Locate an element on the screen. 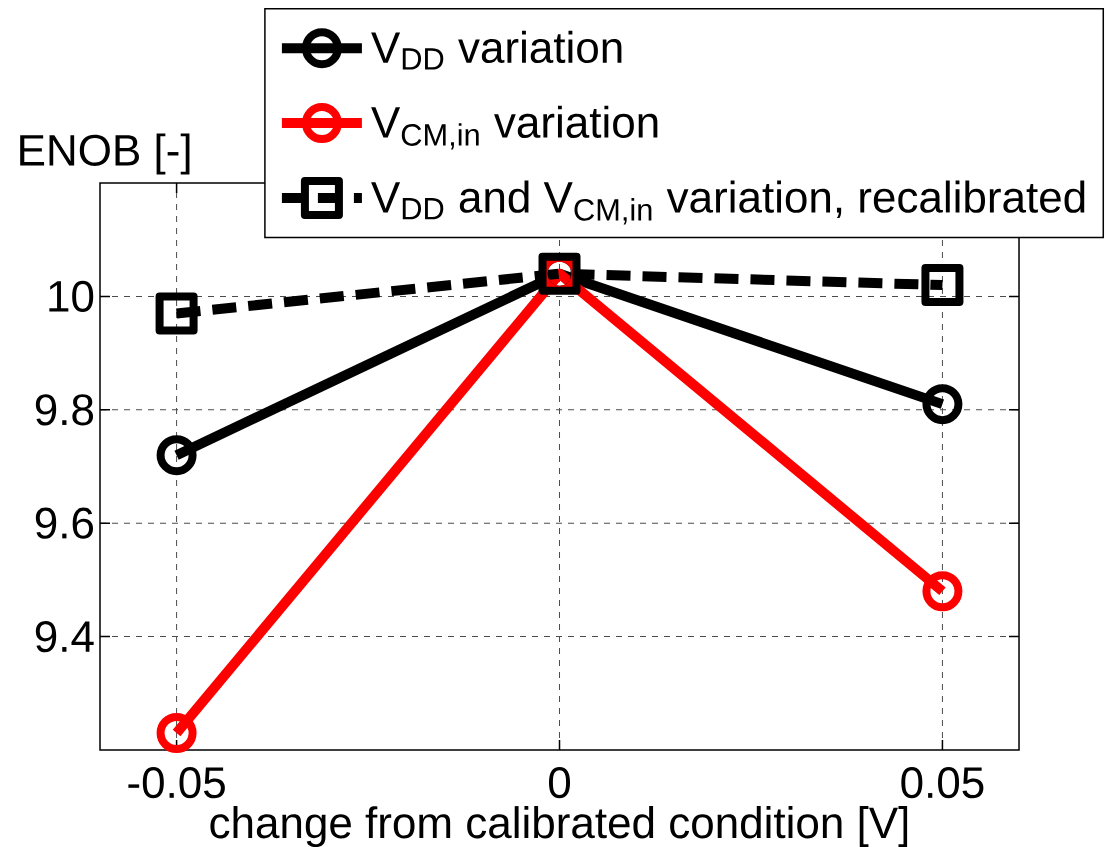 The image size is (1107, 847). x-tick-label: -0.05 is located at coordinates (176, 783).